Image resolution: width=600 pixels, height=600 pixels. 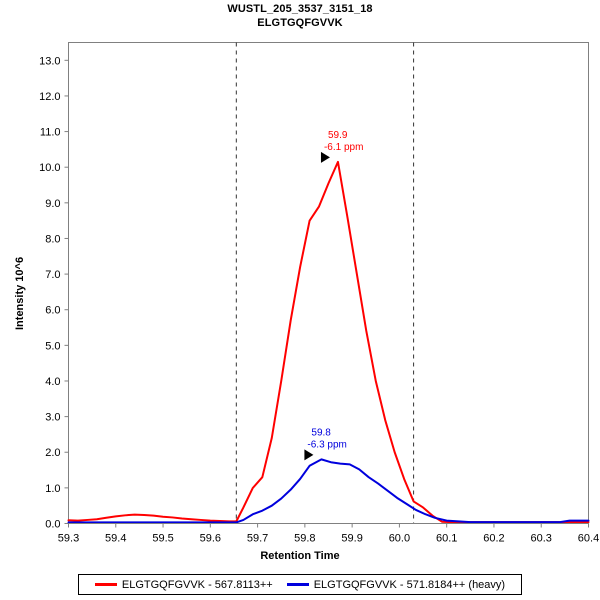 I want to click on legend-label-light: ELGTGQFGVVK - 567.8113++, so click(x=197, y=584).